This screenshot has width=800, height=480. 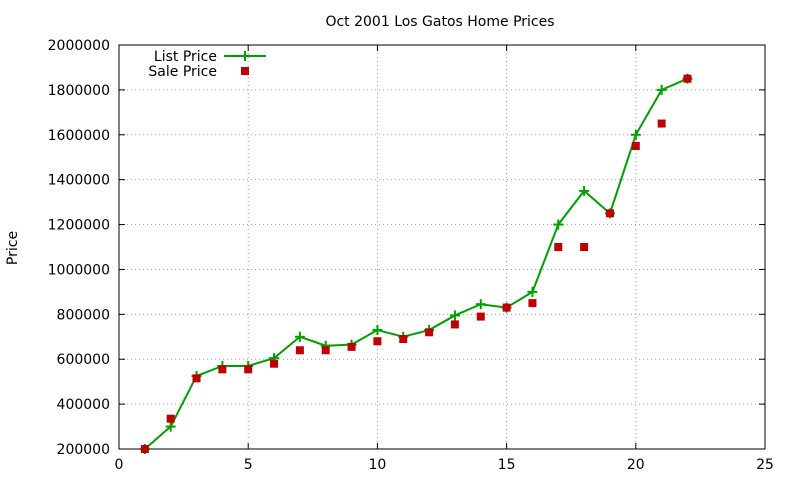 I want to click on legend-label: Sale Price, so click(x=182, y=72).